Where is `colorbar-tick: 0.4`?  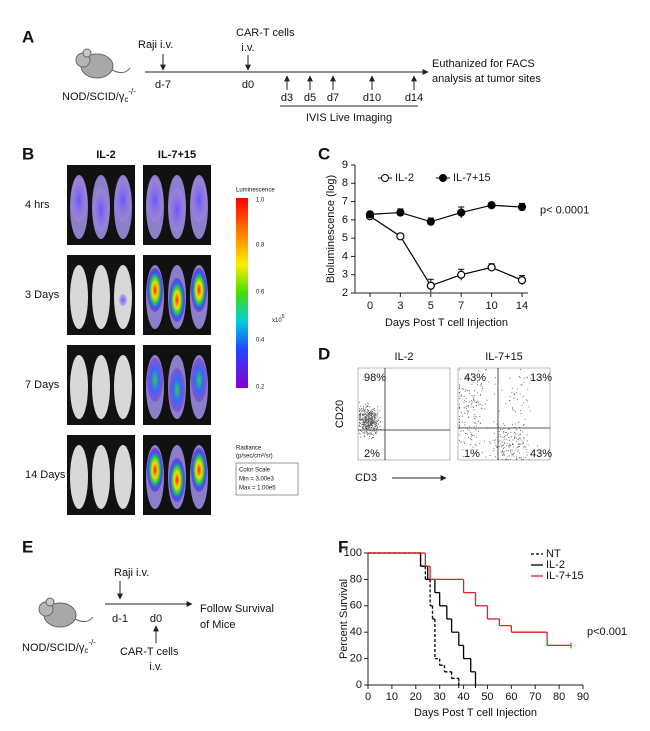 colorbar-tick: 0.4 is located at coordinates (260, 341).